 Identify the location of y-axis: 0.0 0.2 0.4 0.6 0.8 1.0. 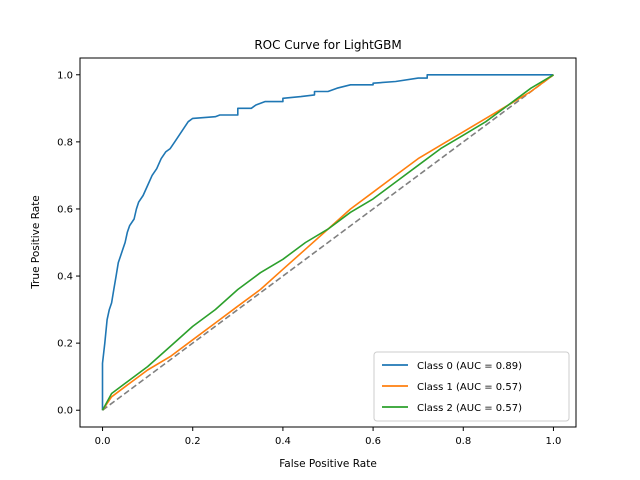
(68, 243).